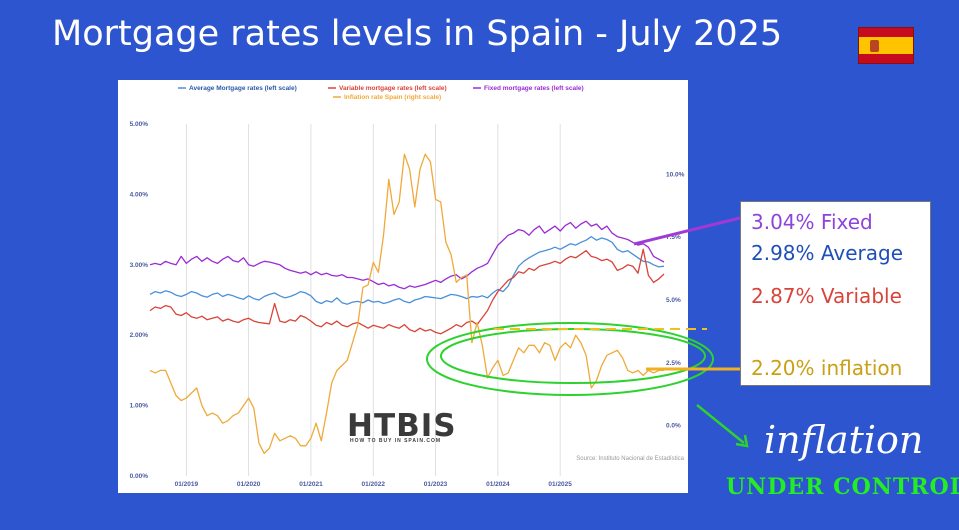  What do you see at coordinates (498, 484) in the screenshot?
I see `x-tick-label: 01/2024` at bounding box center [498, 484].